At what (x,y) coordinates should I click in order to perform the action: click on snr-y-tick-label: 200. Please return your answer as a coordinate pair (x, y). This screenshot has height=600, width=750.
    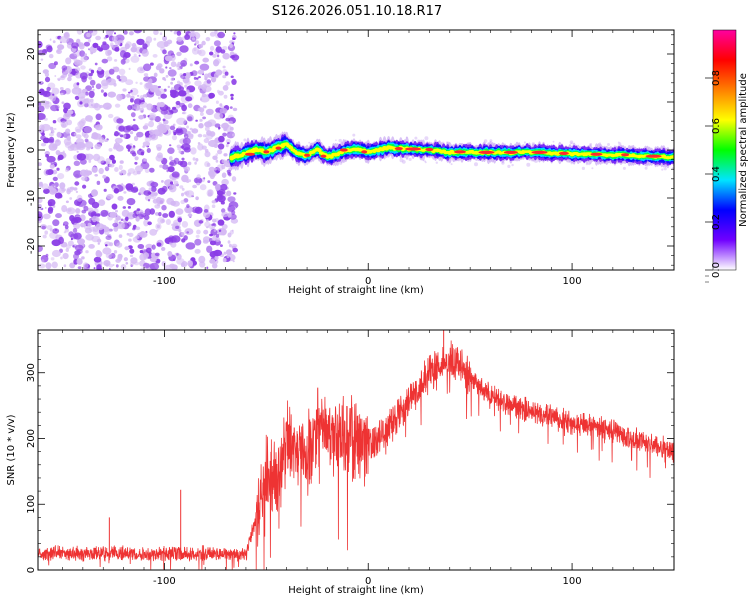
    Looking at the image, I should click on (31, 438).